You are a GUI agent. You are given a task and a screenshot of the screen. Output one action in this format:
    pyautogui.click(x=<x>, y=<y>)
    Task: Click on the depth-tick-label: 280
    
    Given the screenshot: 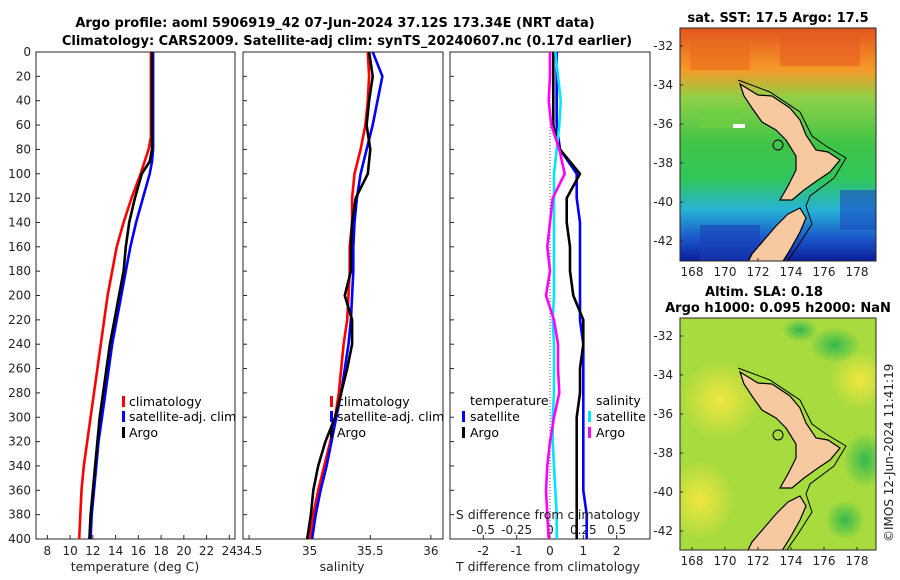 What is the action you would take?
    pyautogui.click(x=19, y=393)
    